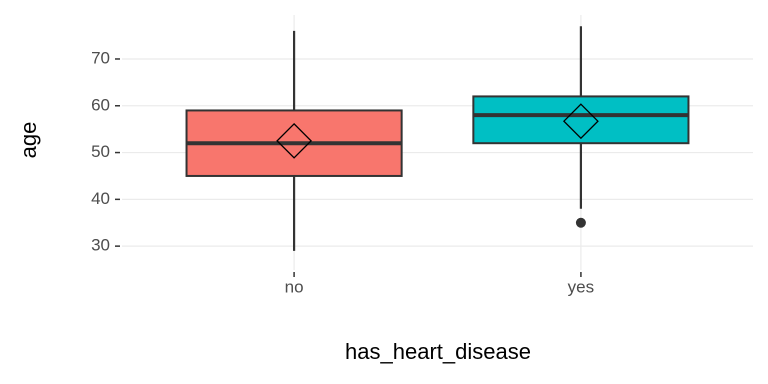 The height and width of the screenshot is (384, 768). What do you see at coordinates (100, 57) in the screenshot?
I see `y-tick-label: 70` at bounding box center [100, 57].